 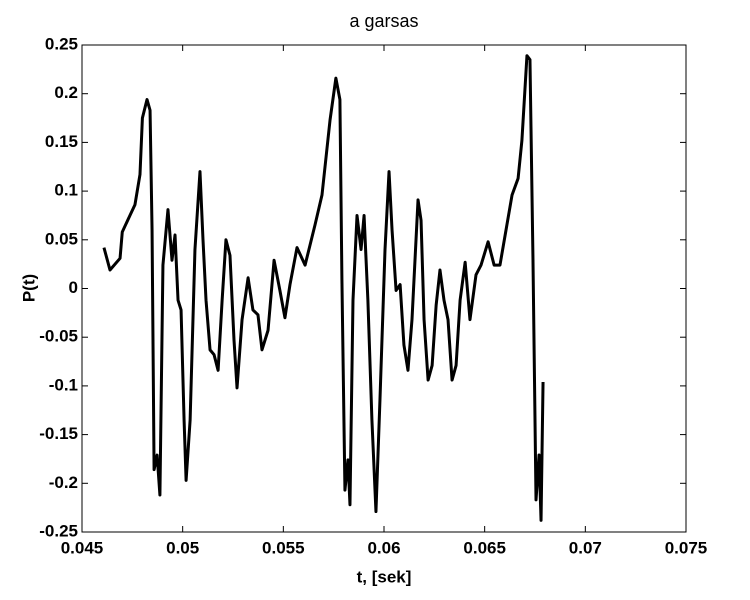 I want to click on x-axis-label: t, [sek], so click(x=384, y=576).